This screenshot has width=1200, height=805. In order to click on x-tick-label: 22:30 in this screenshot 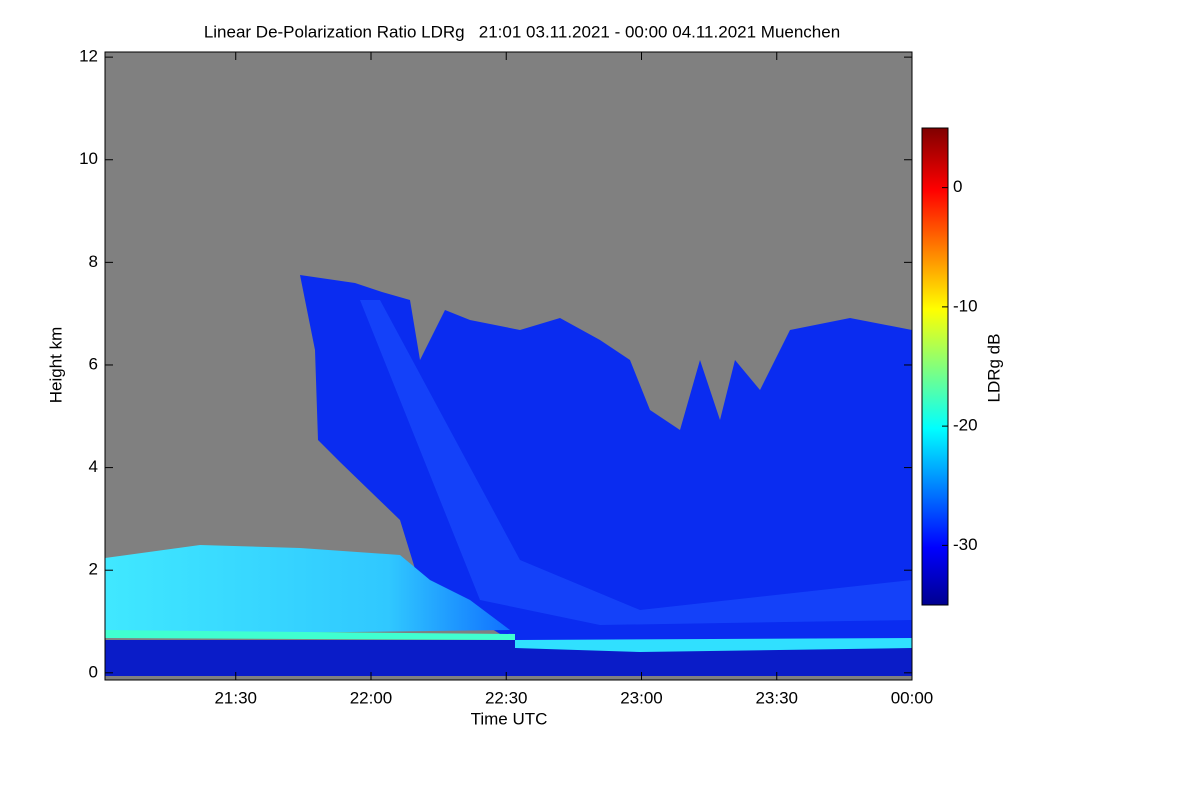, I will do `click(506, 697)`.